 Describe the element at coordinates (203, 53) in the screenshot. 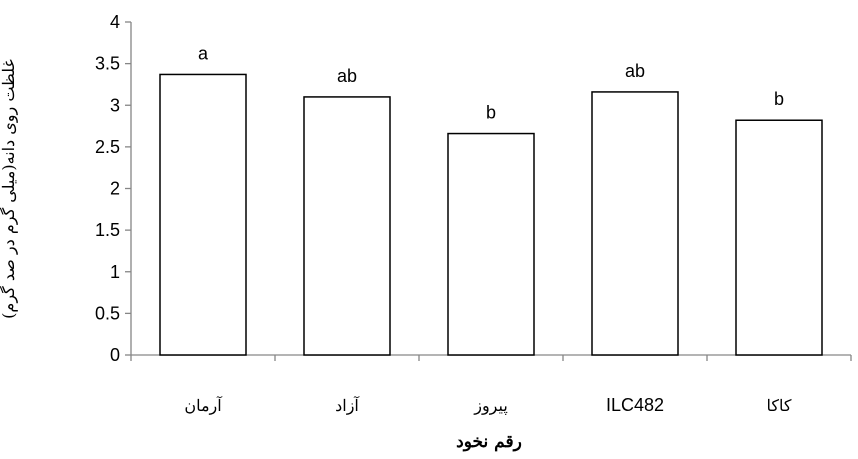

I see `bar-data-label: a` at that location.